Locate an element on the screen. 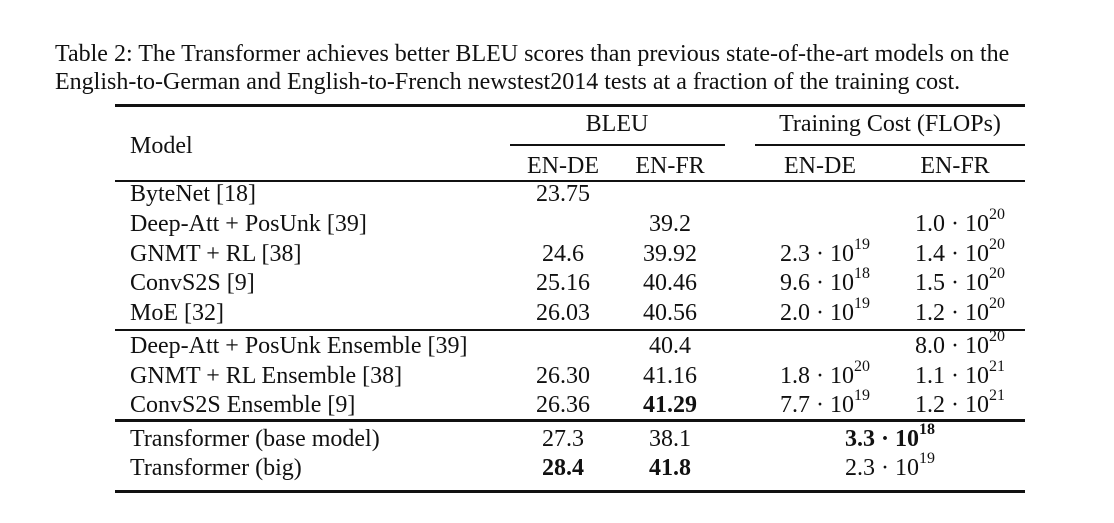 The image size is (1114, 523). bleu-score: 38.1 is located at coordinates (670, 439).